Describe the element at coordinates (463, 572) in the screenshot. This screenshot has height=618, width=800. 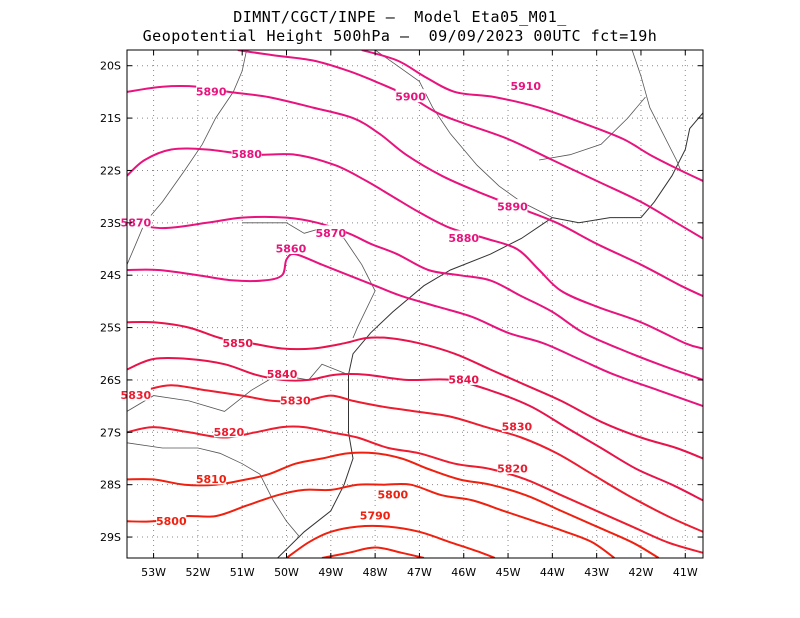
I see `tick-label-x: 46W` at that location.